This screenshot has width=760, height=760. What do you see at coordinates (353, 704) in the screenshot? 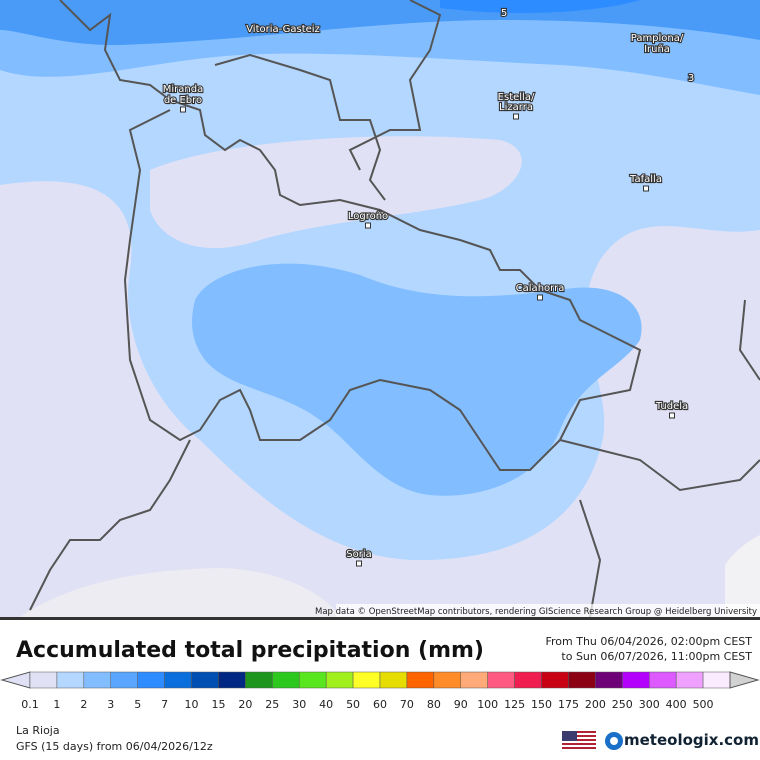
I see `scale-label: 50` at bounding box center [353, 704].